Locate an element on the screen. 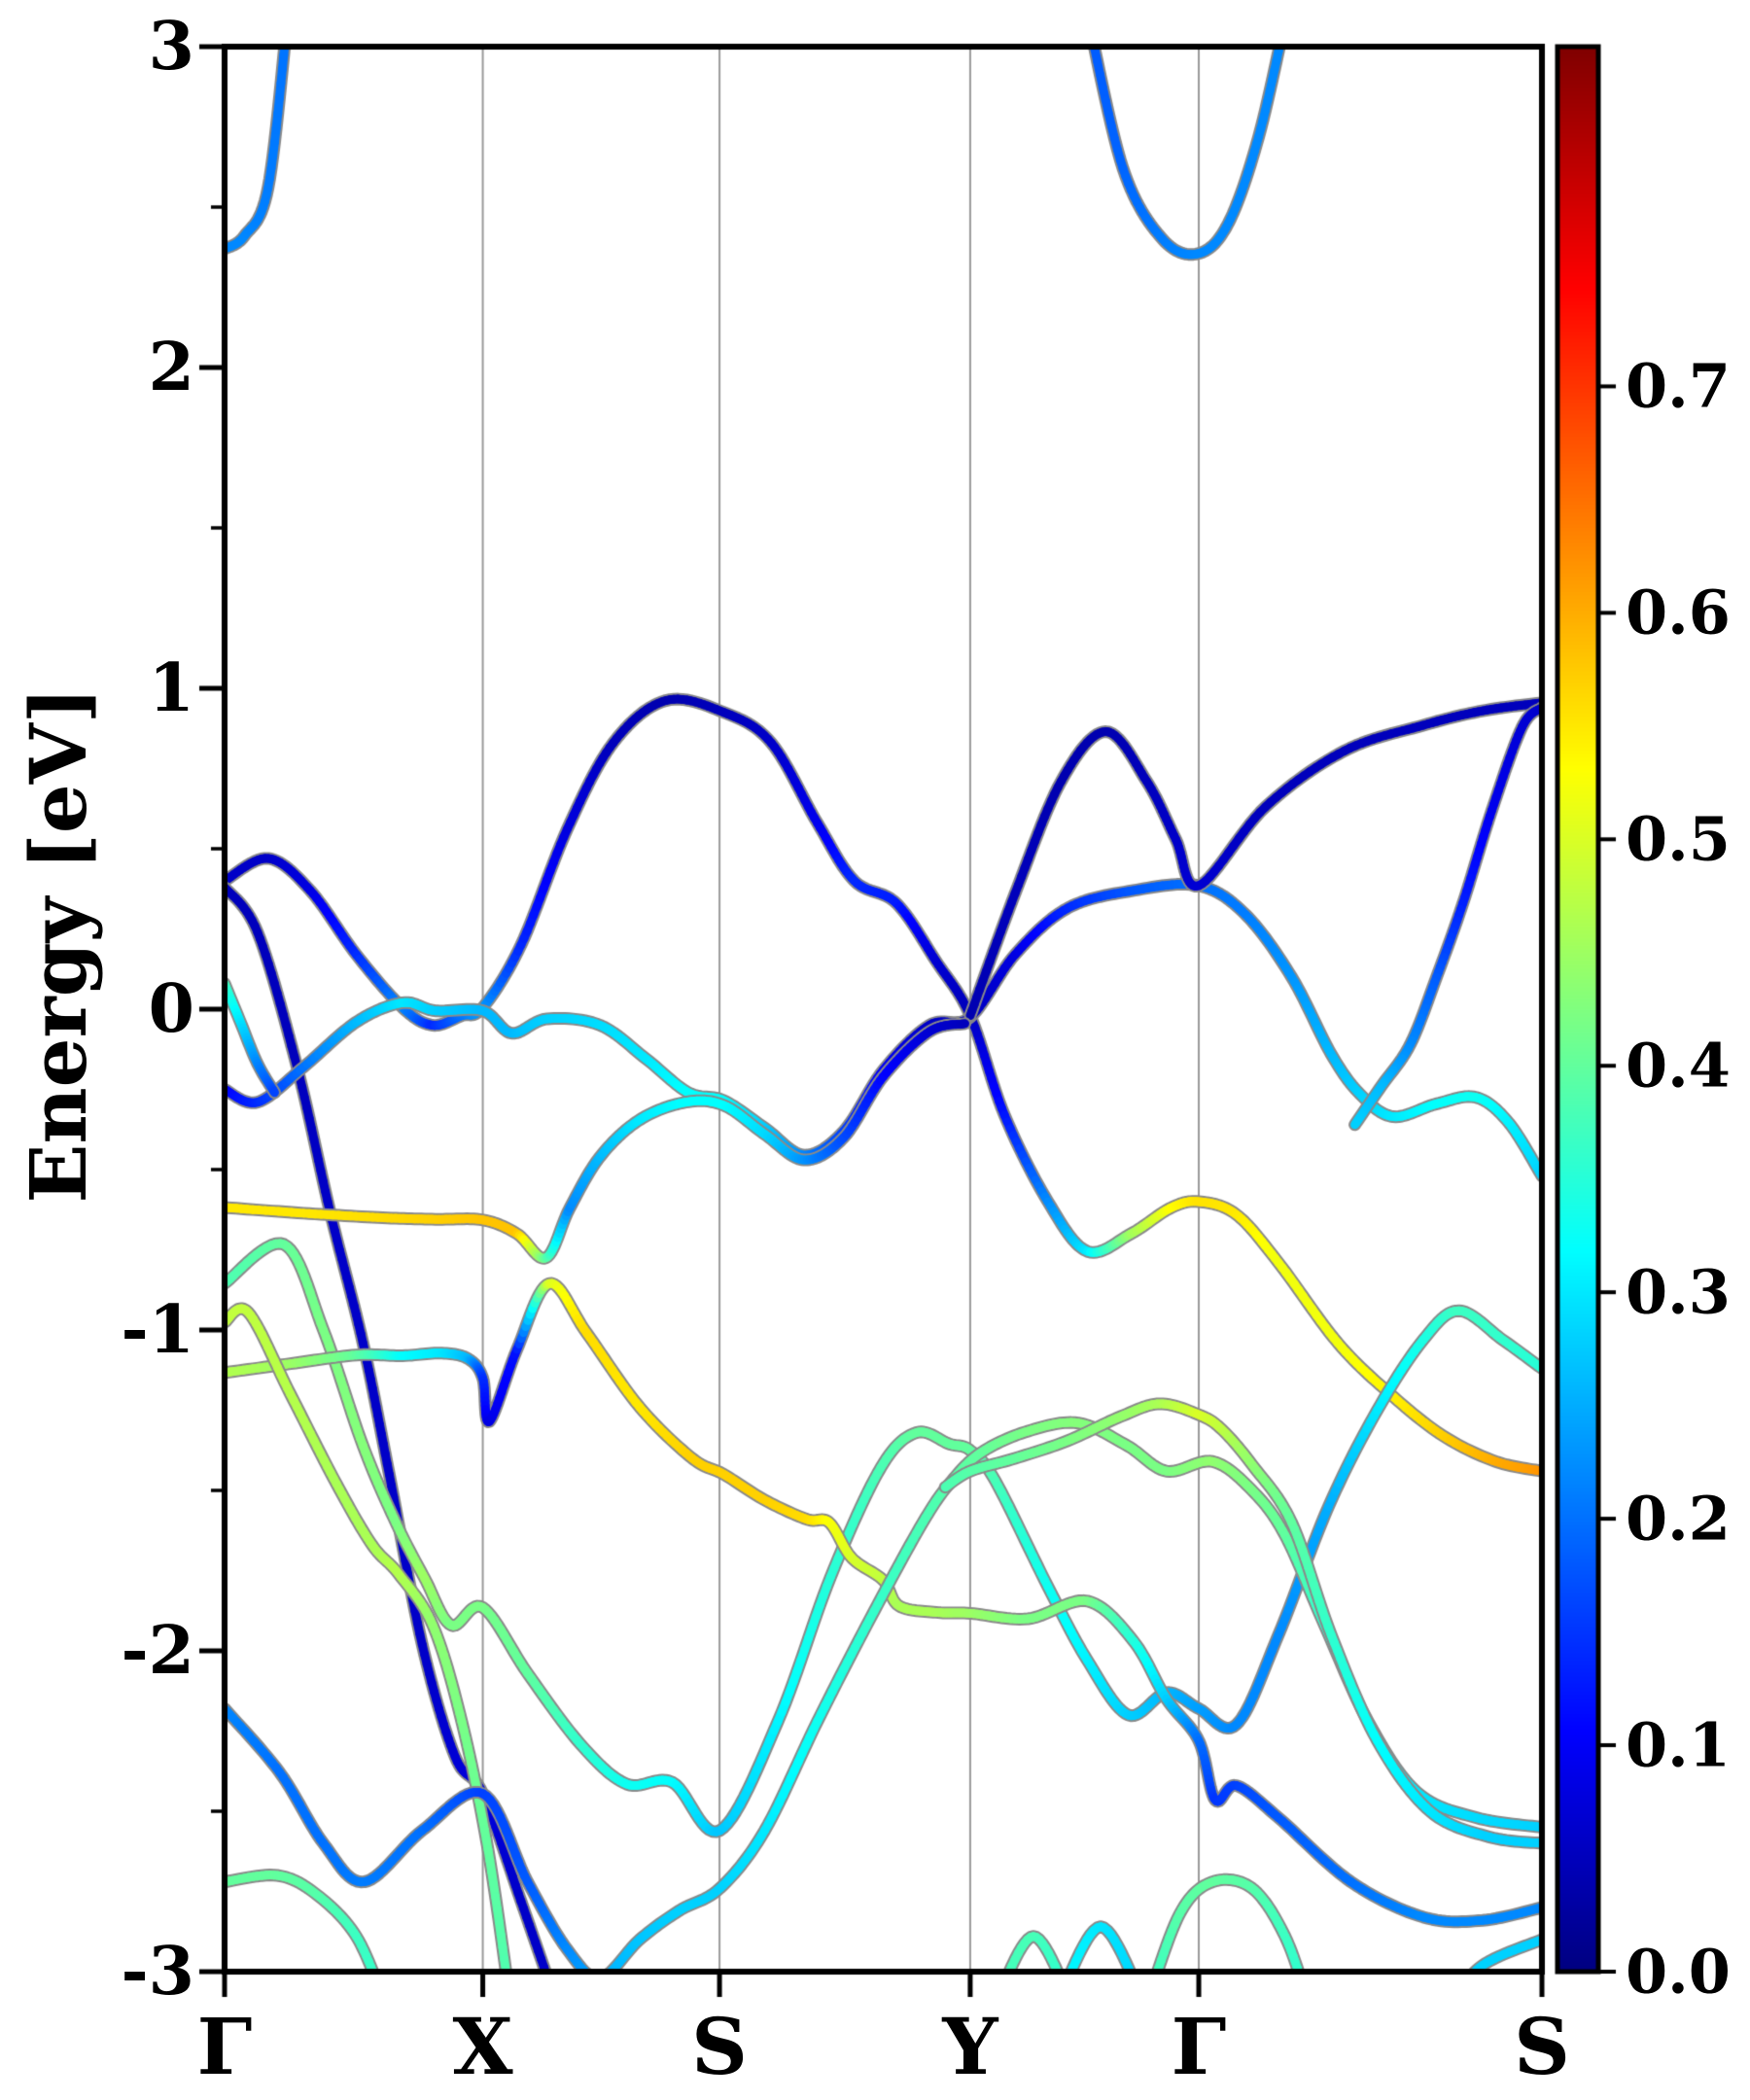 This screenshot has width=1750, height=2100. y-tick-label: -1 is located at coordinates (157, 1330).